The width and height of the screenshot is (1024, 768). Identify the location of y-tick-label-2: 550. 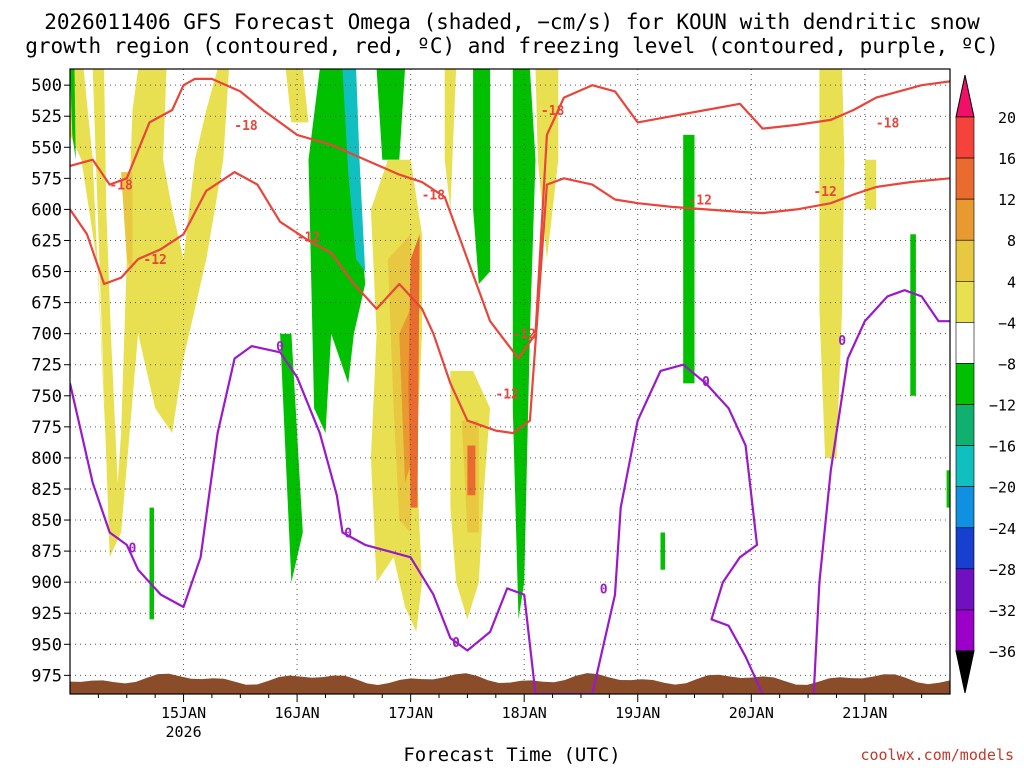
(46, 148).